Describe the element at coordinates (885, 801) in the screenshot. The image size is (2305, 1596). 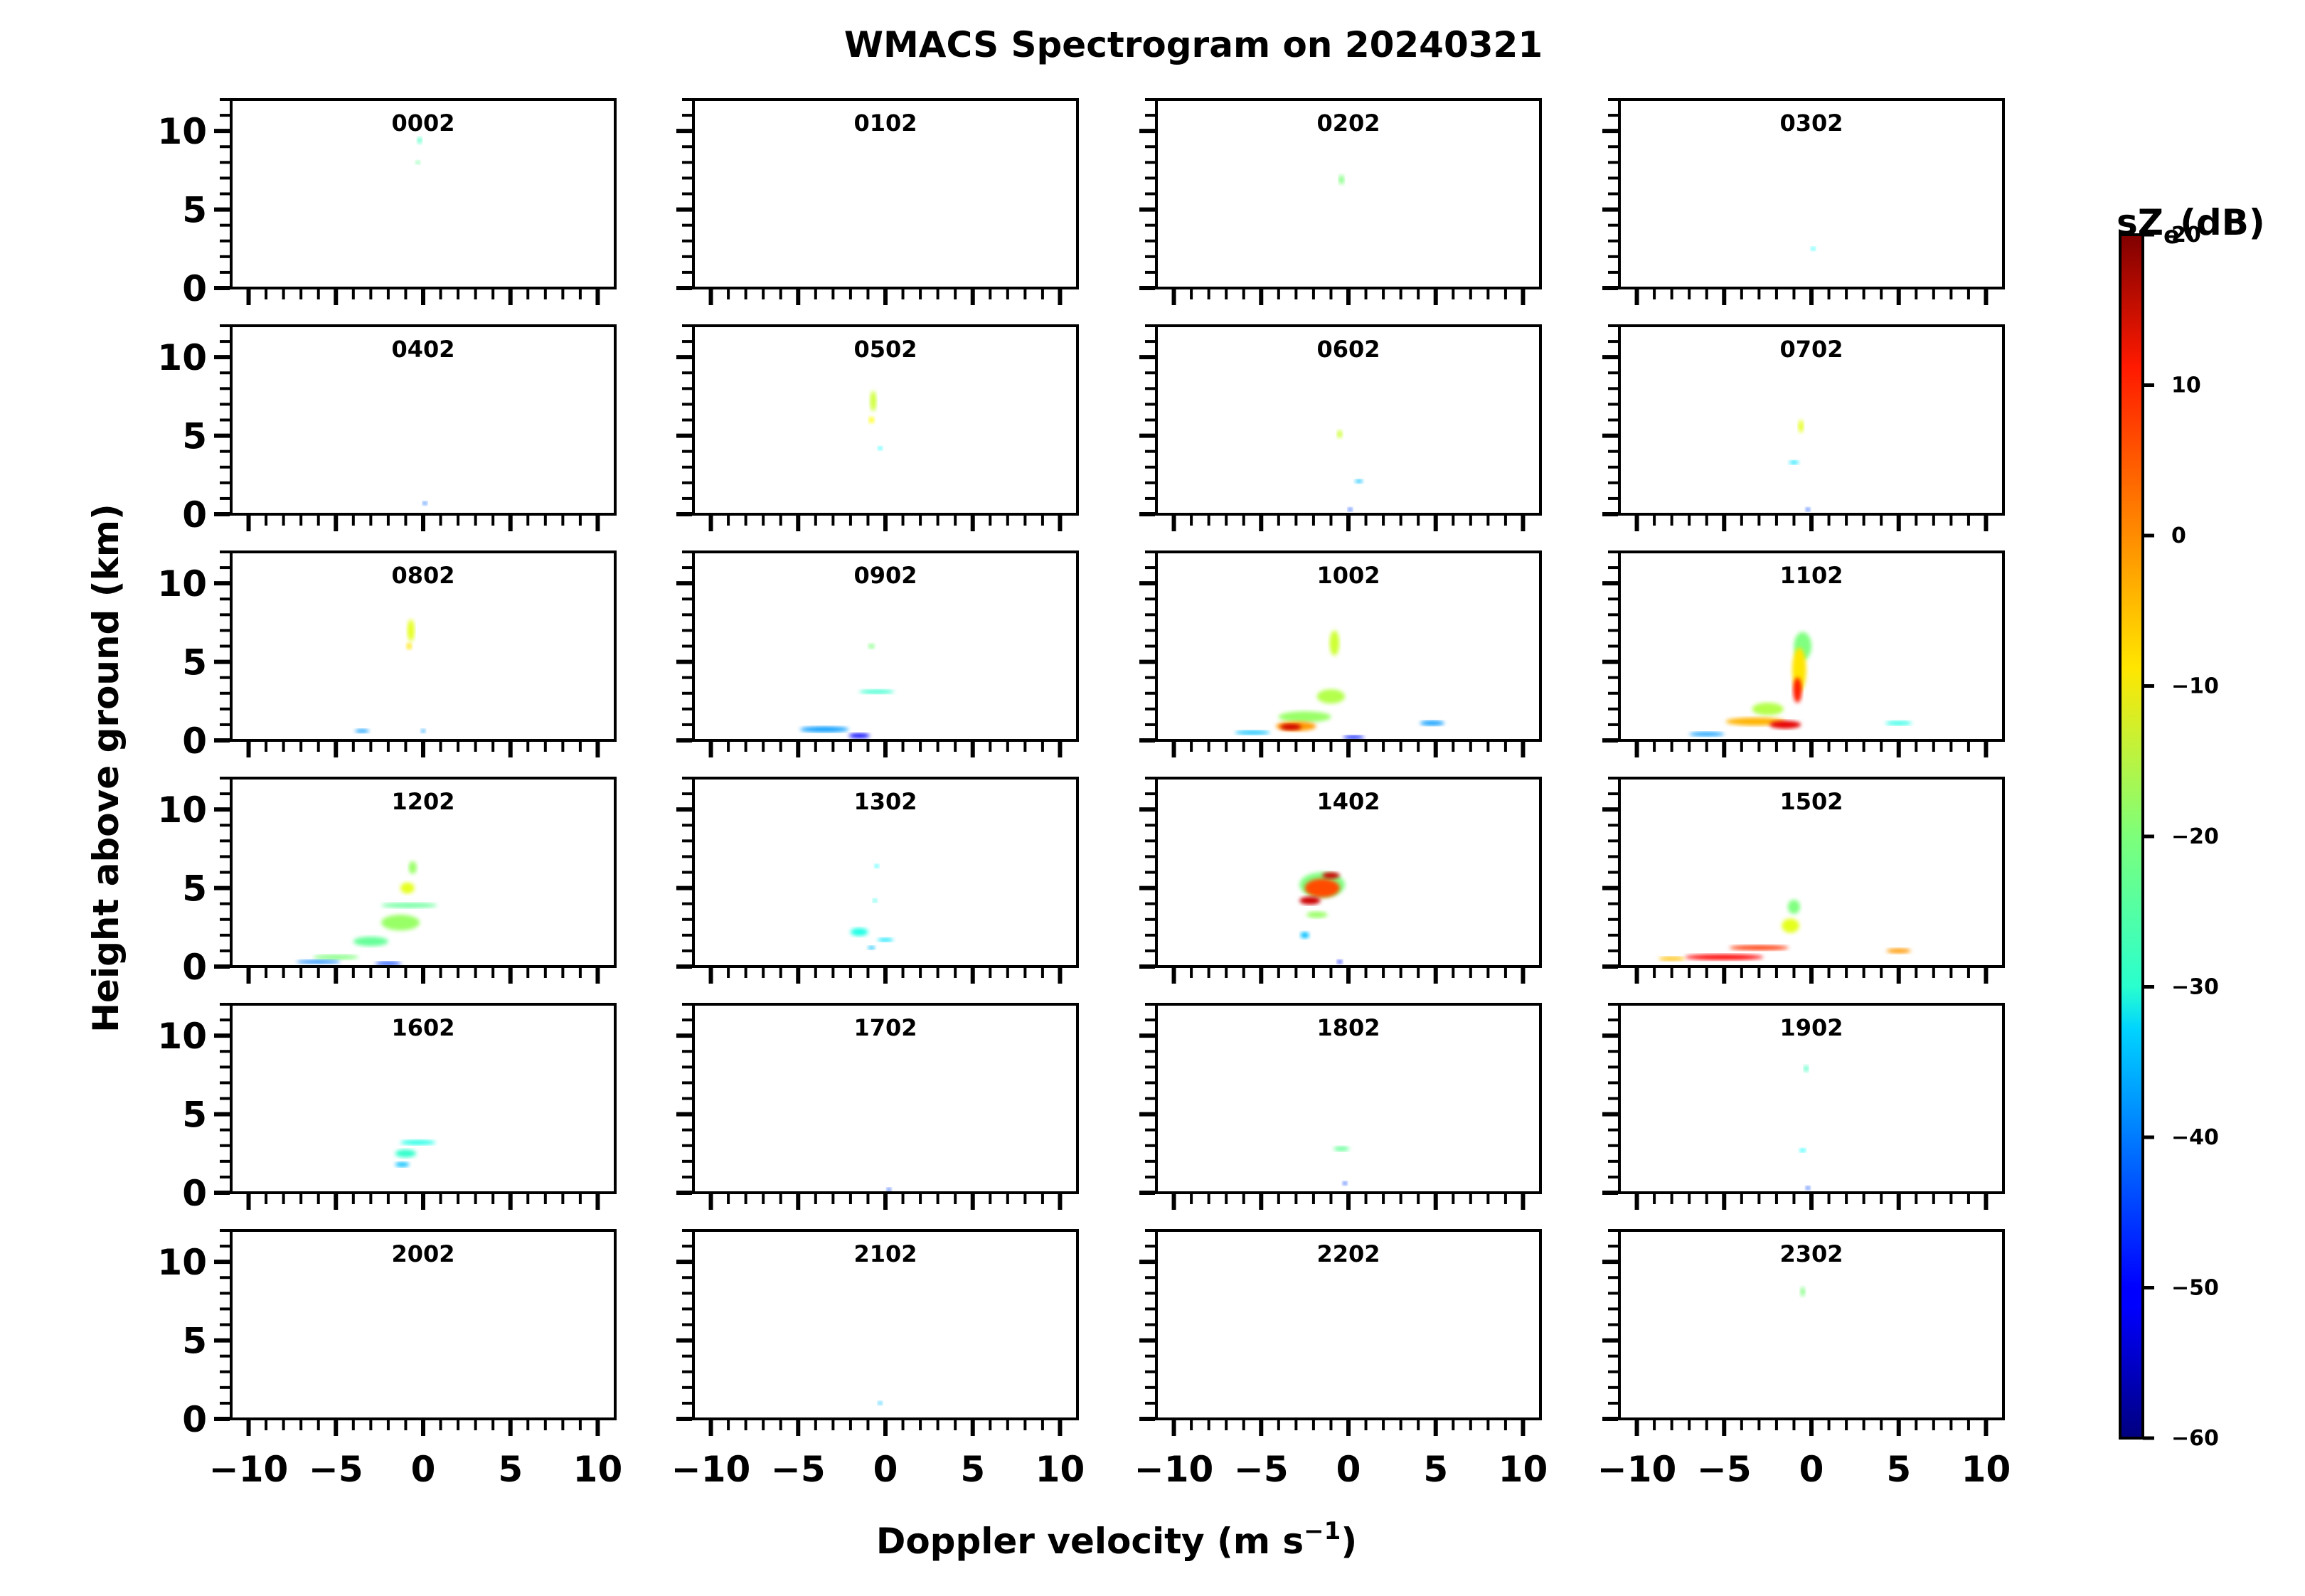
I see `panel-time-label: 1302` at that location.